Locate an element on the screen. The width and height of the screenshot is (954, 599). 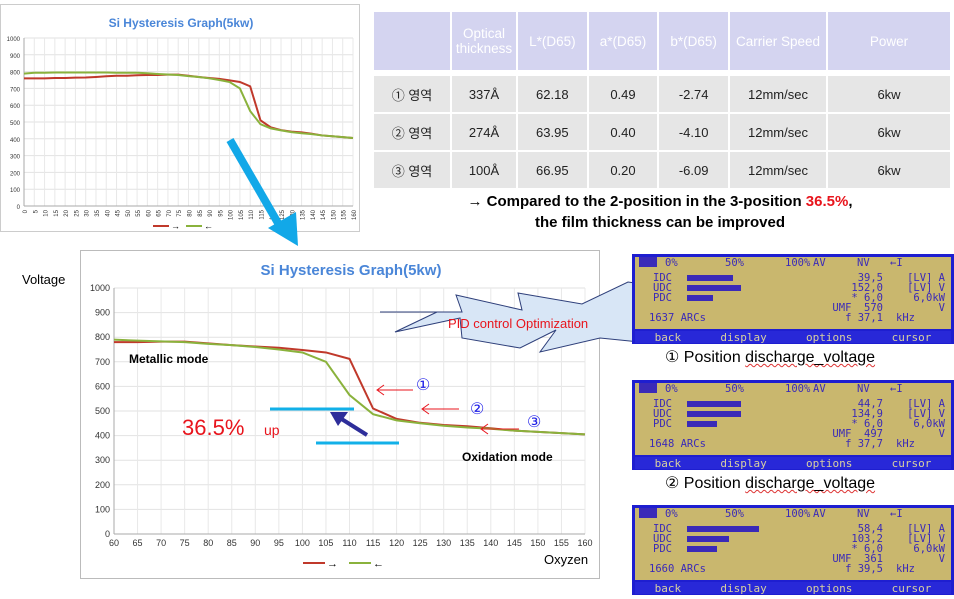
screen-row-unit: 6,0kW is located at coordinates (929, 424).